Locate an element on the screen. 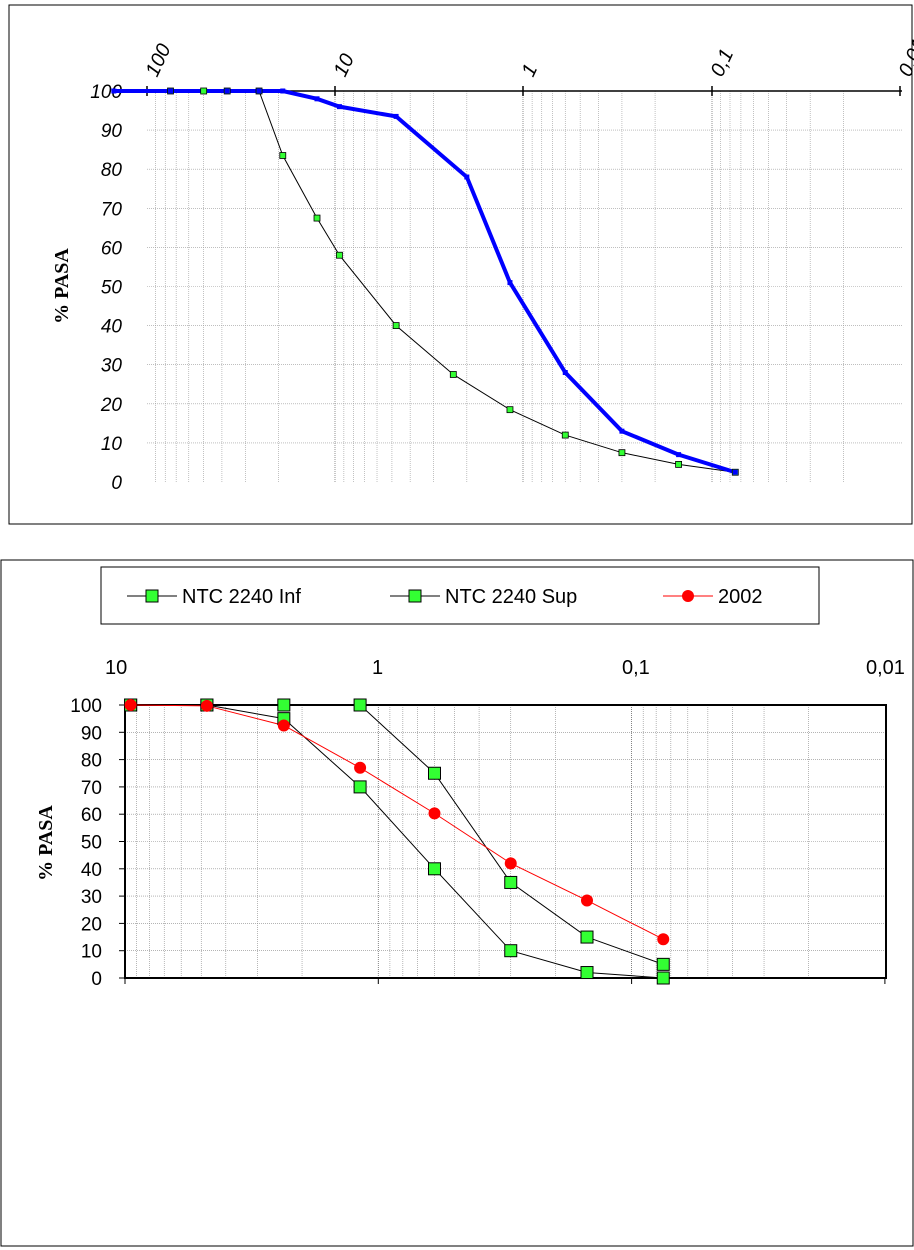 The image size is (914, 1250). legend-label: NTC 2240 Sup is located at coordinates (511, 597).